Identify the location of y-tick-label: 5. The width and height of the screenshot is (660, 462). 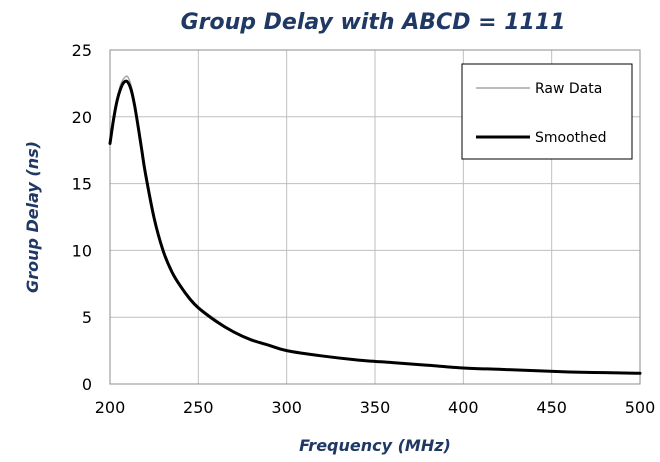
(87, 317).